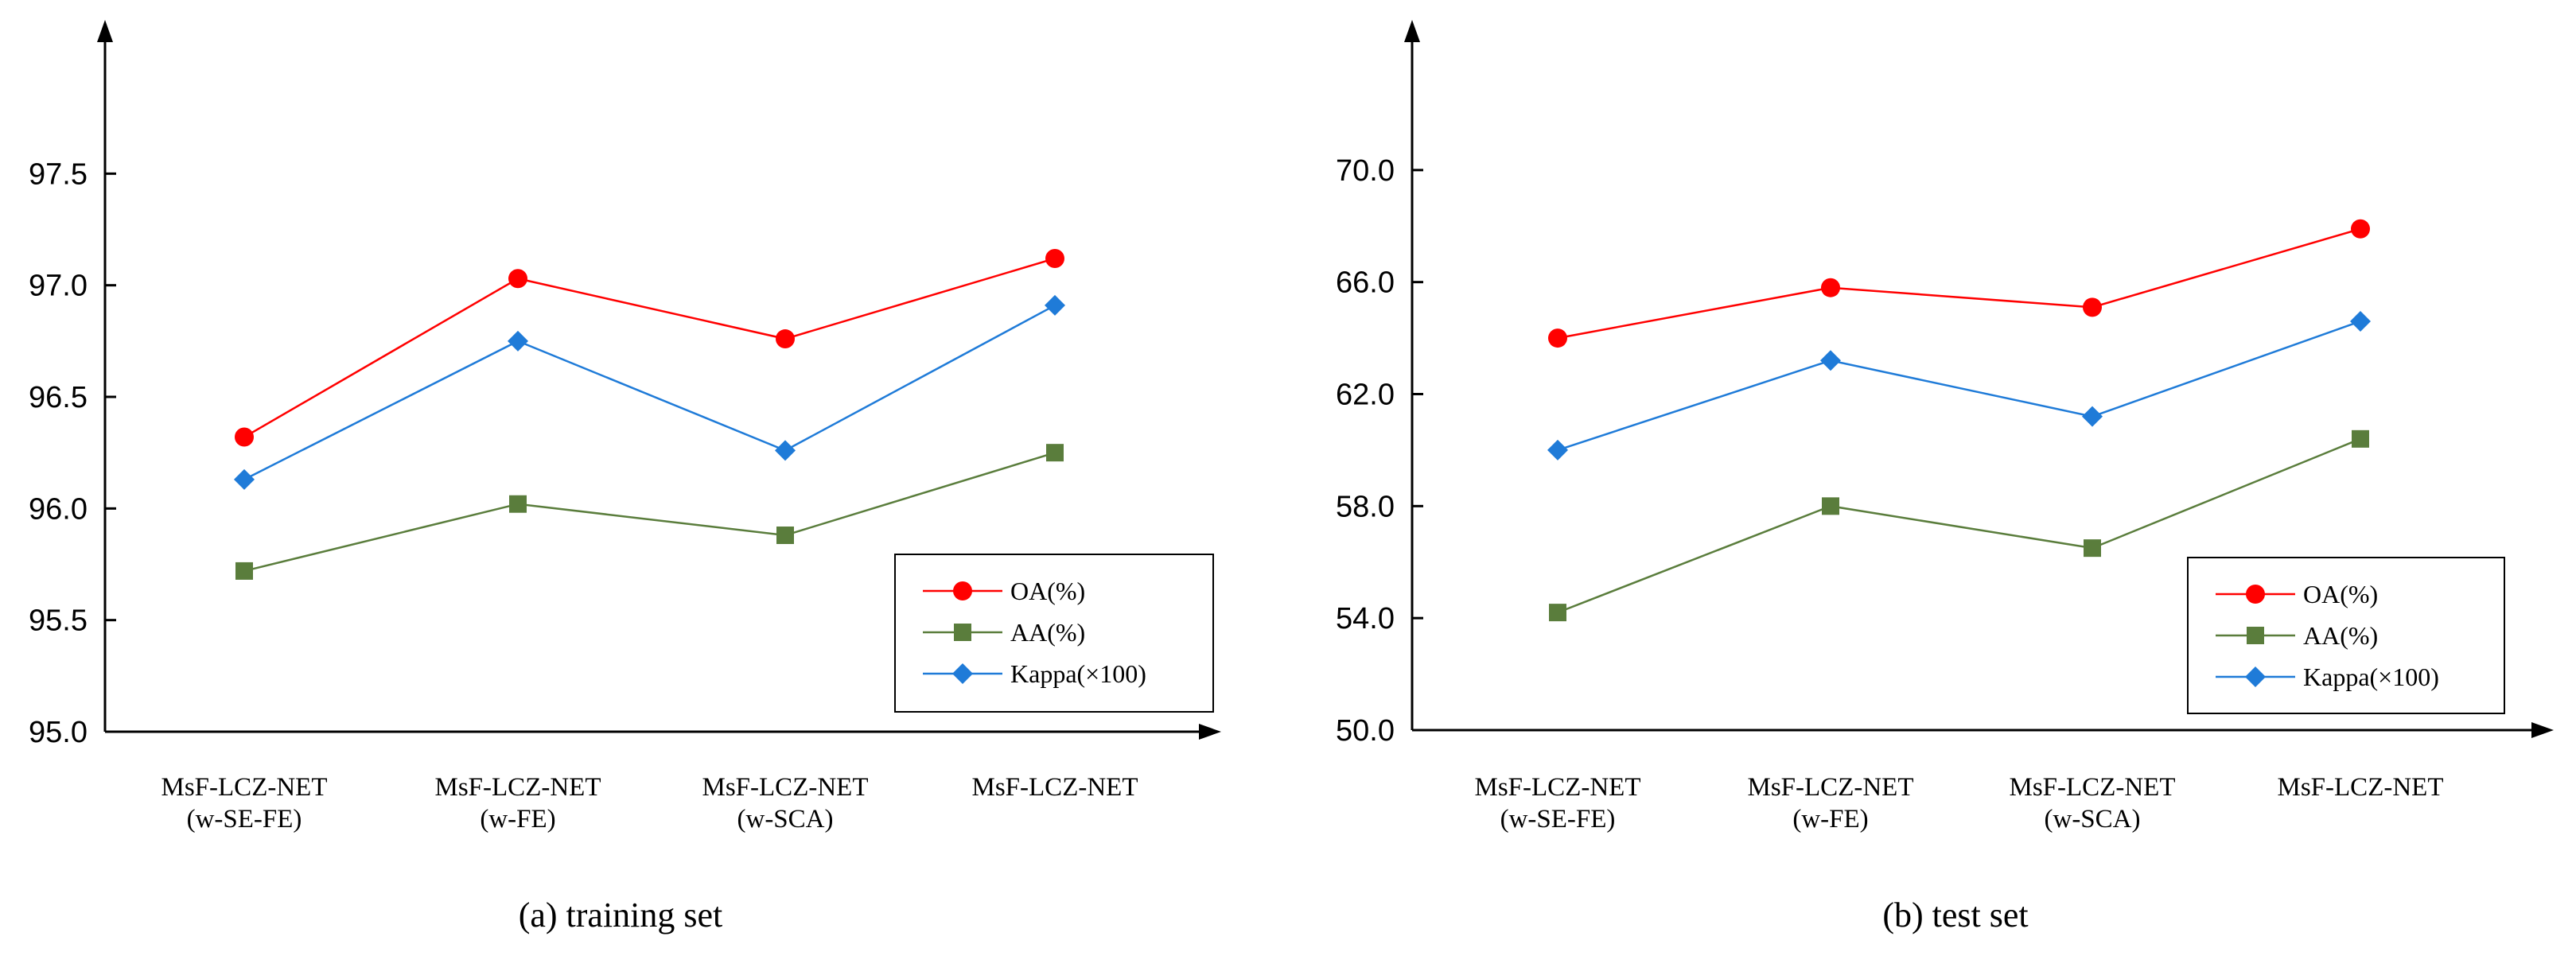  Describe the element at coordinates (59, 621) in the screenshot. I see `y-tick-label: 95.5` at that location.